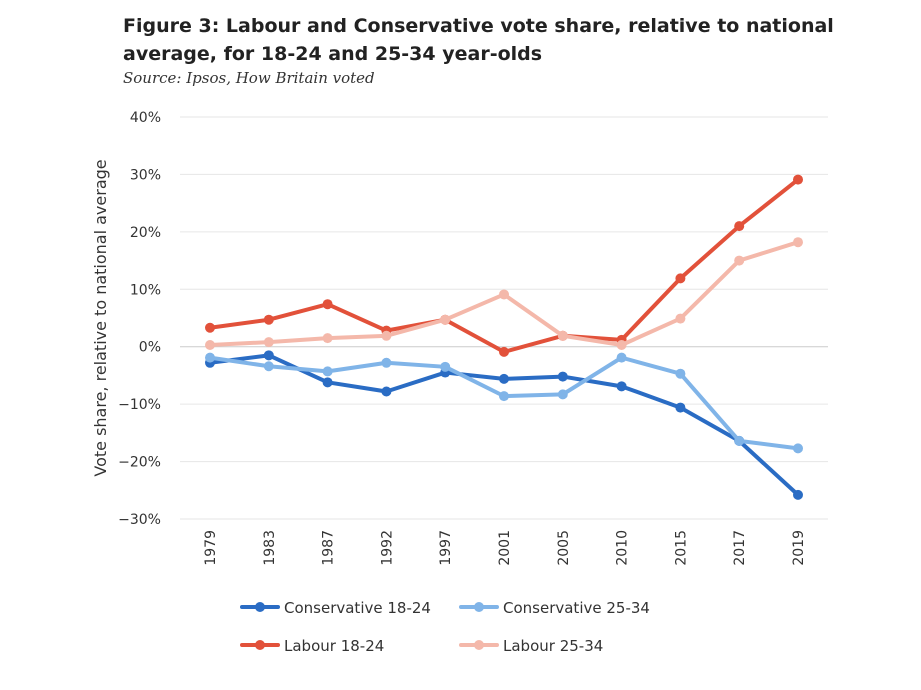 This screenshot has height=690, width=921. What do you see at coordinates (623, 548) in the screenshot?
I see `x-tick-label: 2010` at bounding box center [623, 548].